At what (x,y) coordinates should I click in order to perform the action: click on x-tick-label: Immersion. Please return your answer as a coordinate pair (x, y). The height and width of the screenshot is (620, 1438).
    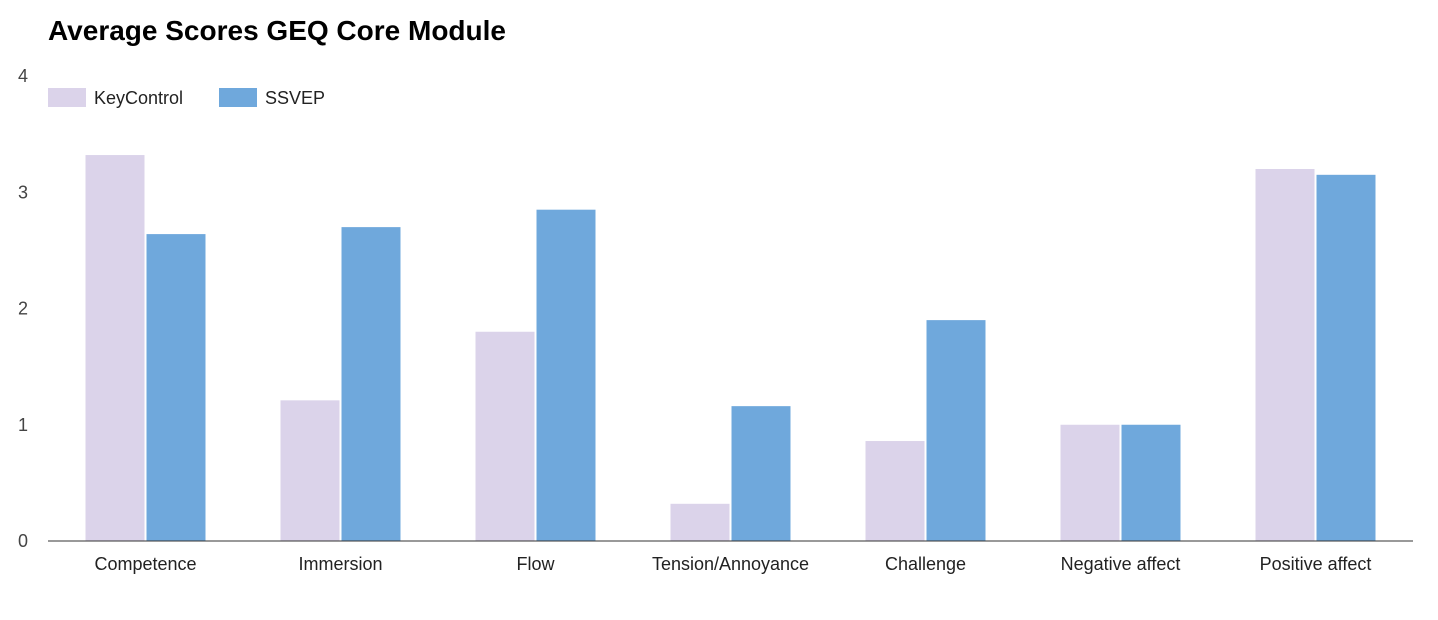
    Looking at the image, I should click on (340, 564).